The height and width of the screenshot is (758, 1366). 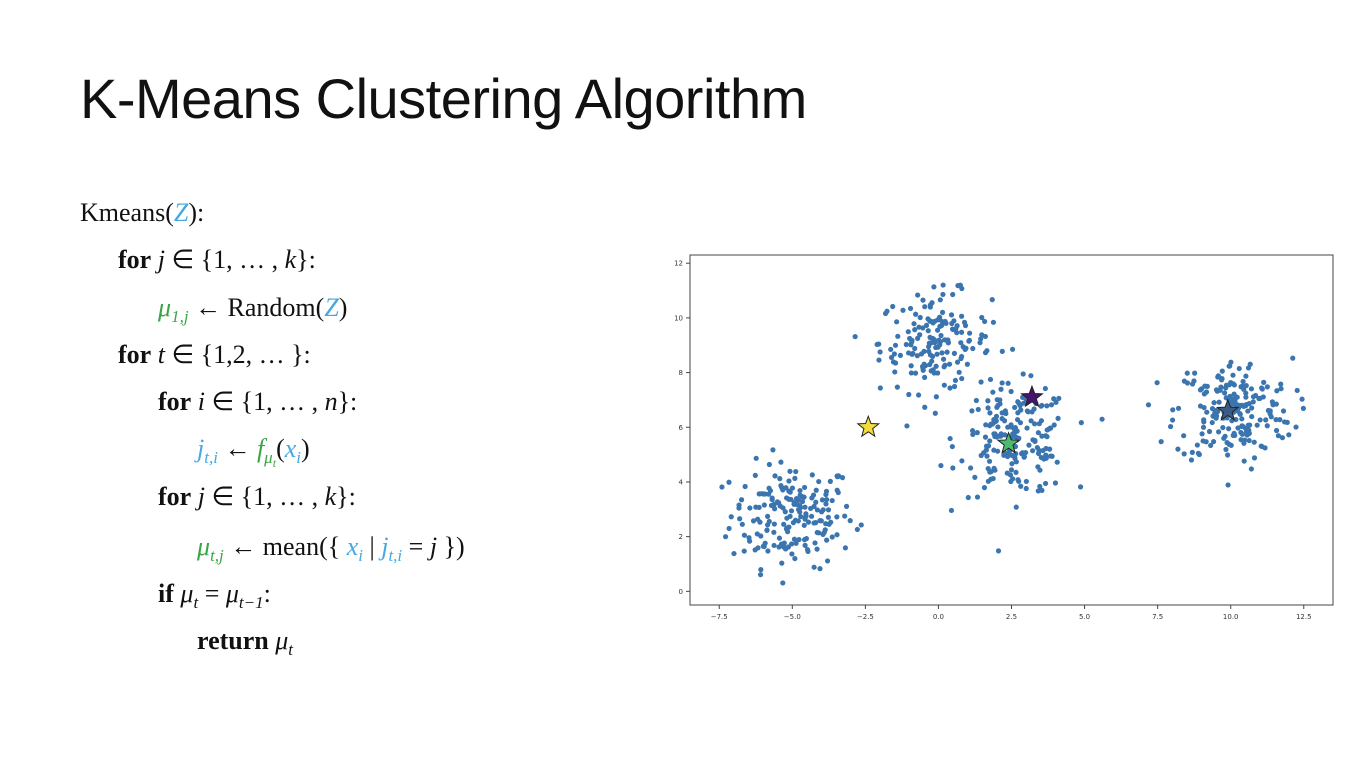 What do you see at coordinates (161, 354) in the screenshot?
I see `loop-var: t` at bounding box center [161, 354].